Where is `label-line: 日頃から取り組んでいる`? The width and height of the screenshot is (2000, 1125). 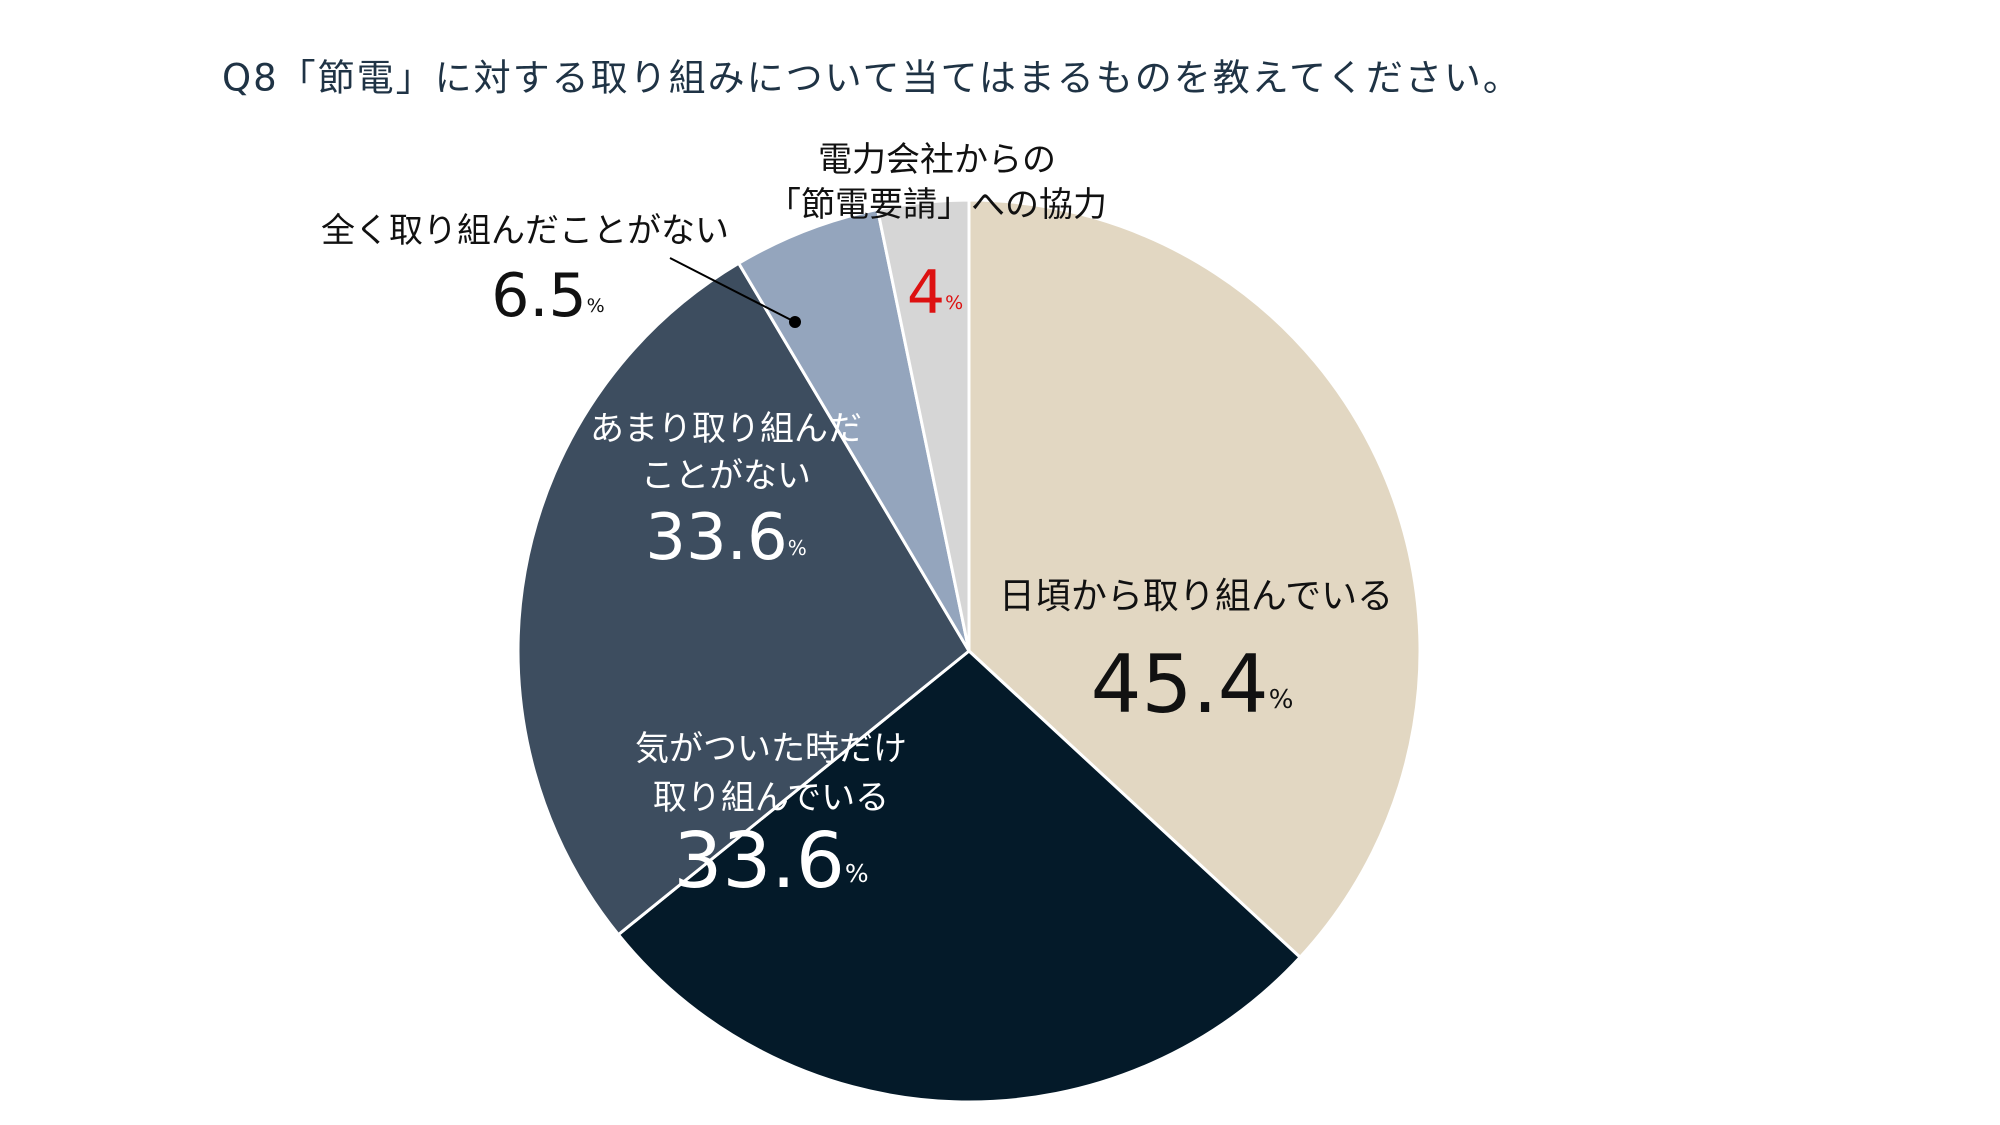
label-line: 日頃から取り組んでいる is located at coordinates (1196, 596).